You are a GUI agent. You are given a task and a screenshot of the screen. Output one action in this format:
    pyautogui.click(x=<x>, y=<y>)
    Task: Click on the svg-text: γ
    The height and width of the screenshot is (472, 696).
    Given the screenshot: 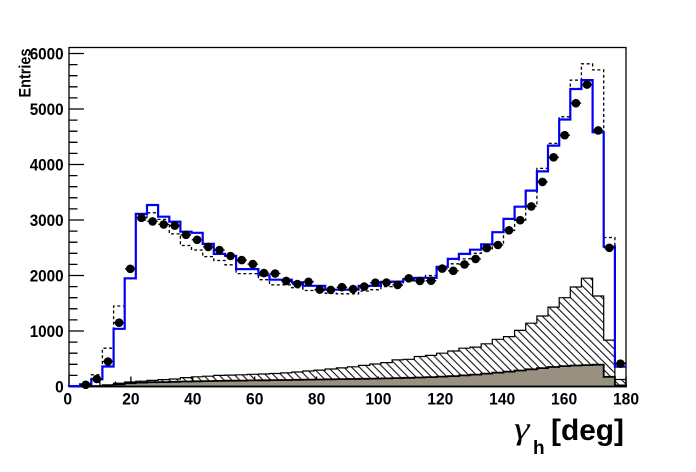 What is the action you would take?
    pyautogui.click(x=522, y=428)
    